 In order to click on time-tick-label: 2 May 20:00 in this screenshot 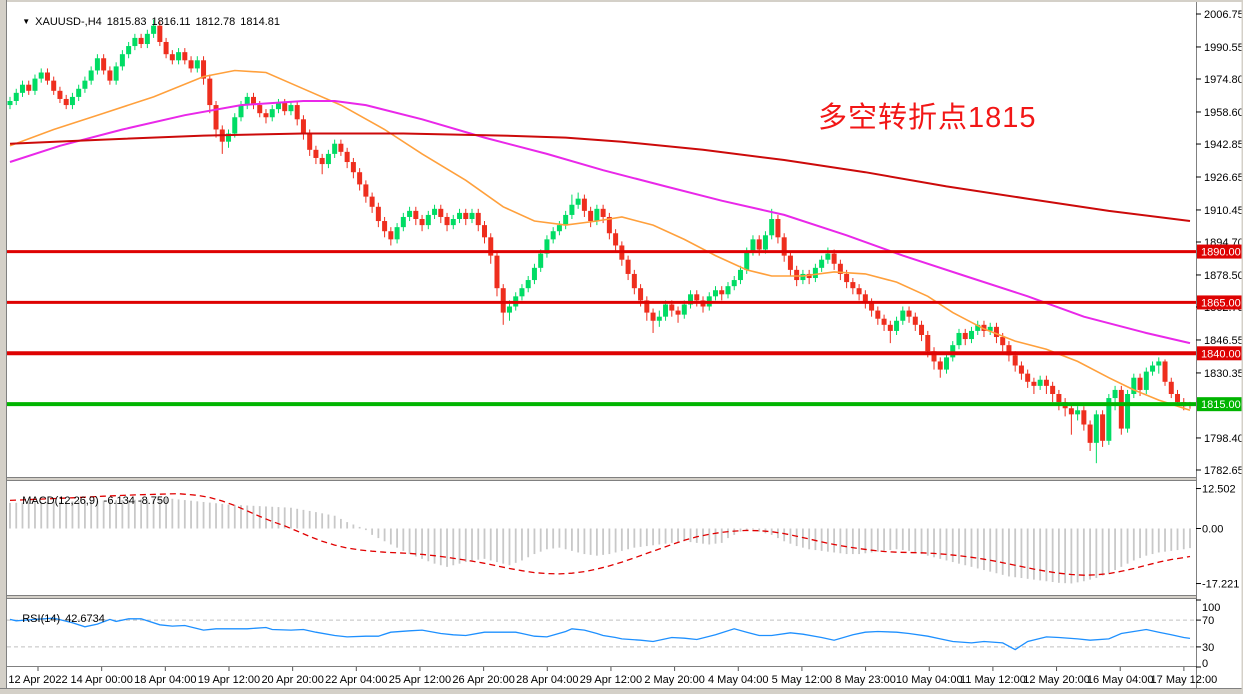, I will do `click(674, 680)`.